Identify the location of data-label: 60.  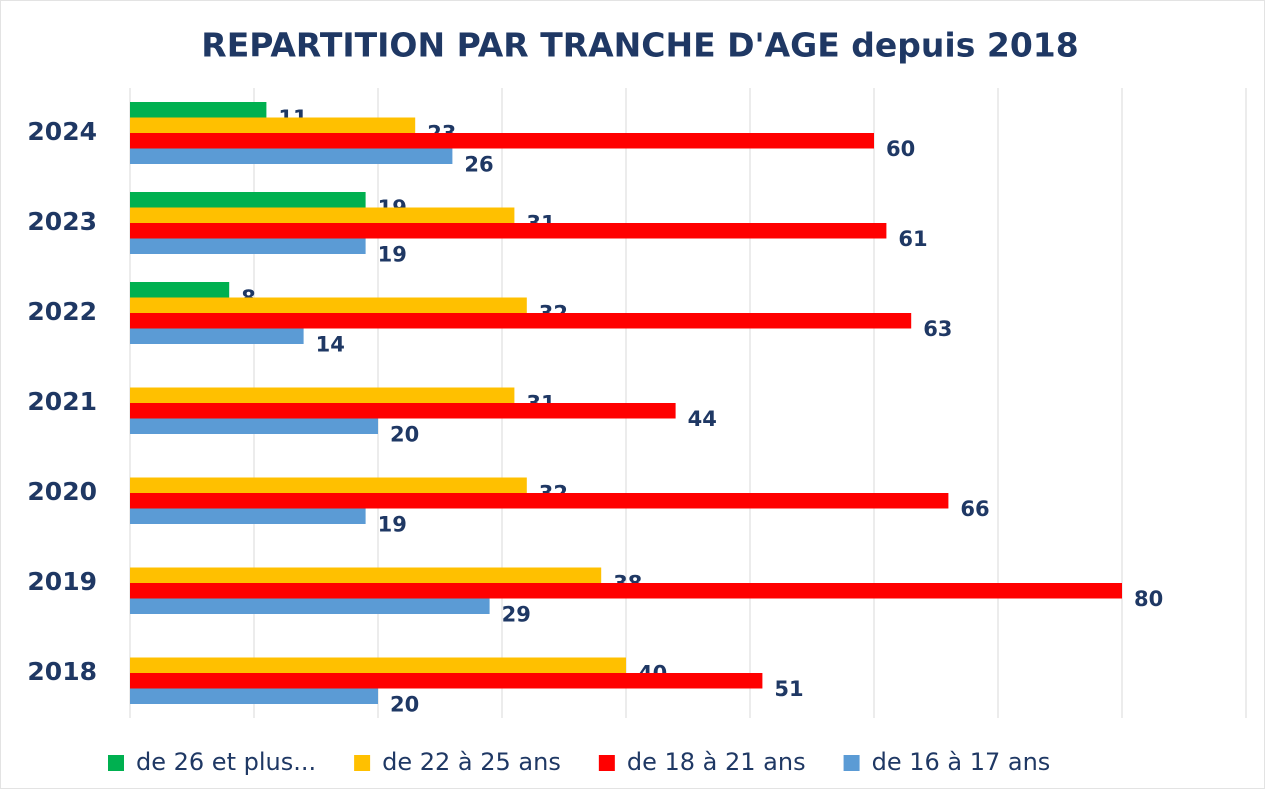
(900, 149).